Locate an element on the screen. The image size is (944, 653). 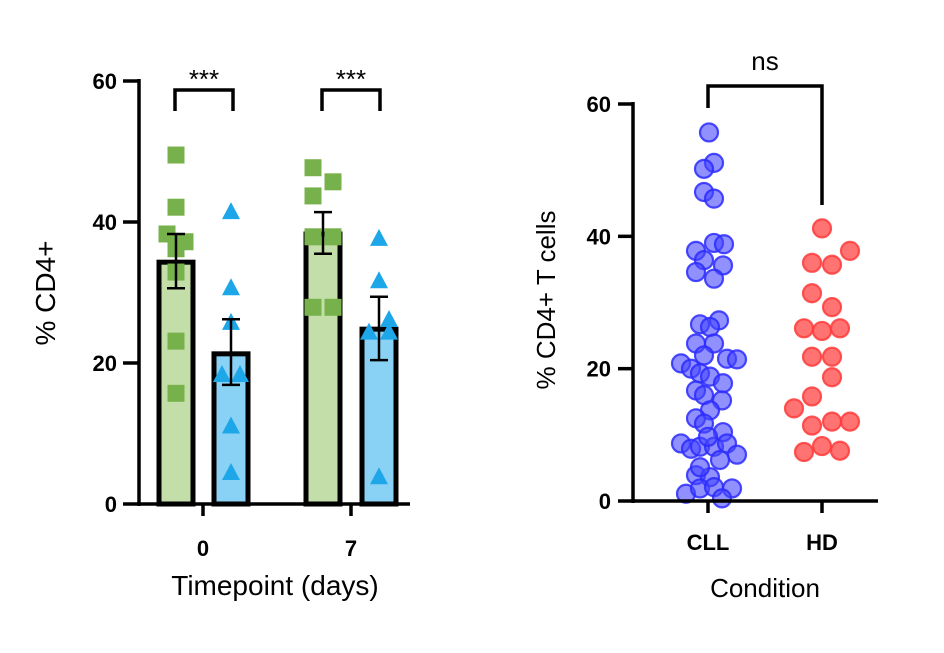
y-axis-label: % CD4+ T cells is located at coordinates (546, 300).